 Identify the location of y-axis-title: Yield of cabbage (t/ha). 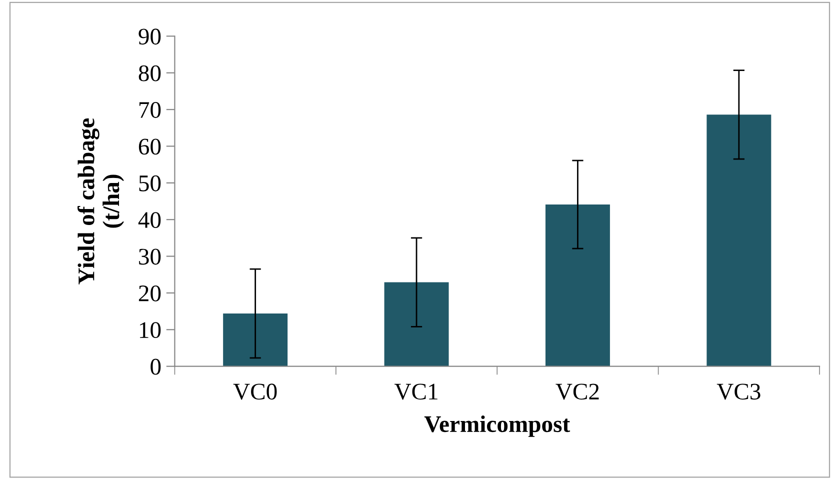
(101, 201).